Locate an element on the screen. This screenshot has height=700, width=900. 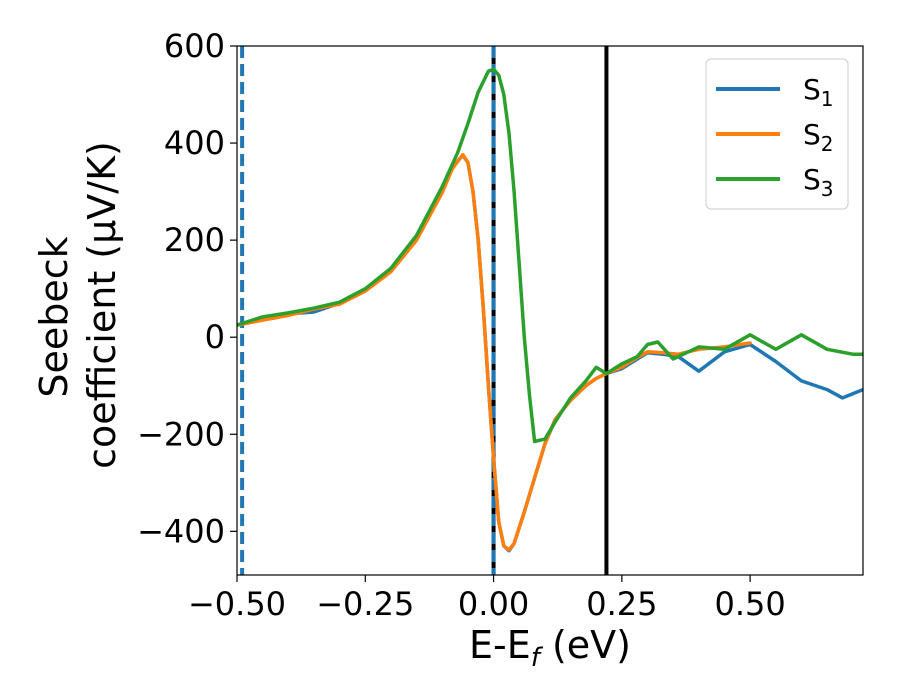
y-axis-ticks: 600 400 200 0 −200 −400 is located at coordinates (187, 288).